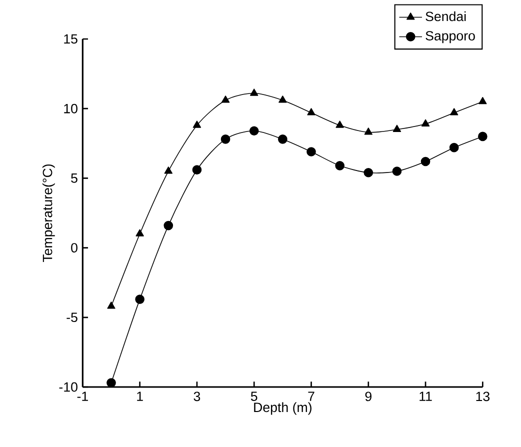 This screenshot has width=521, height=447. Describe the element at coordinates (71, 109) in the screenshot. I see `y-tick-label: 10` at that location.